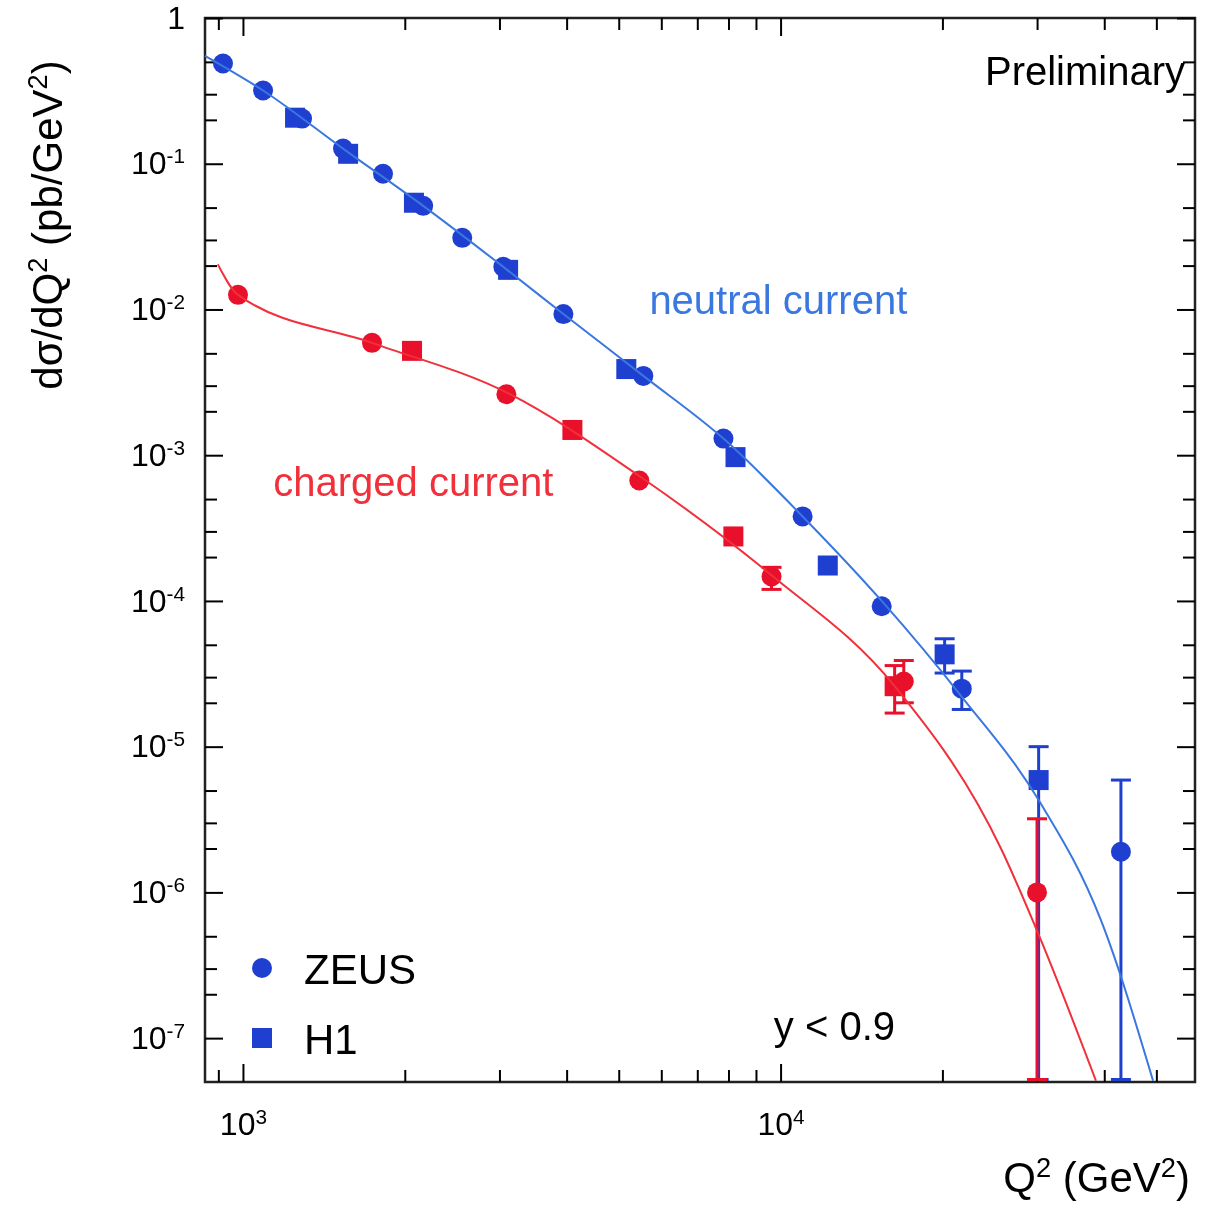 The image size is (1206, 1205). Describe the element at coordinates (157, 745) in the screenshot. I see `y-tick-label: 10$^{-5}$` at that location.